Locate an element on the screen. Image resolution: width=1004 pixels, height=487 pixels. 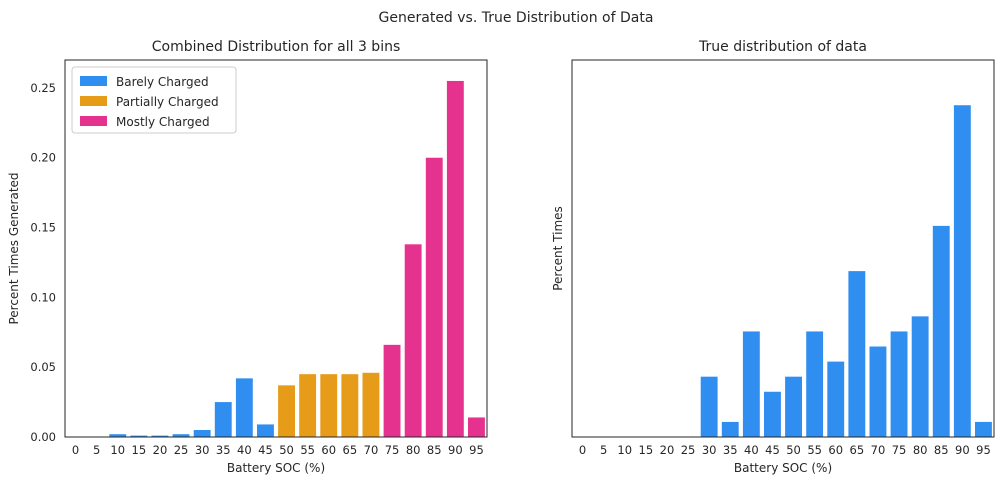
chart-title: True distribution of data is located at coordinates (782, 47).